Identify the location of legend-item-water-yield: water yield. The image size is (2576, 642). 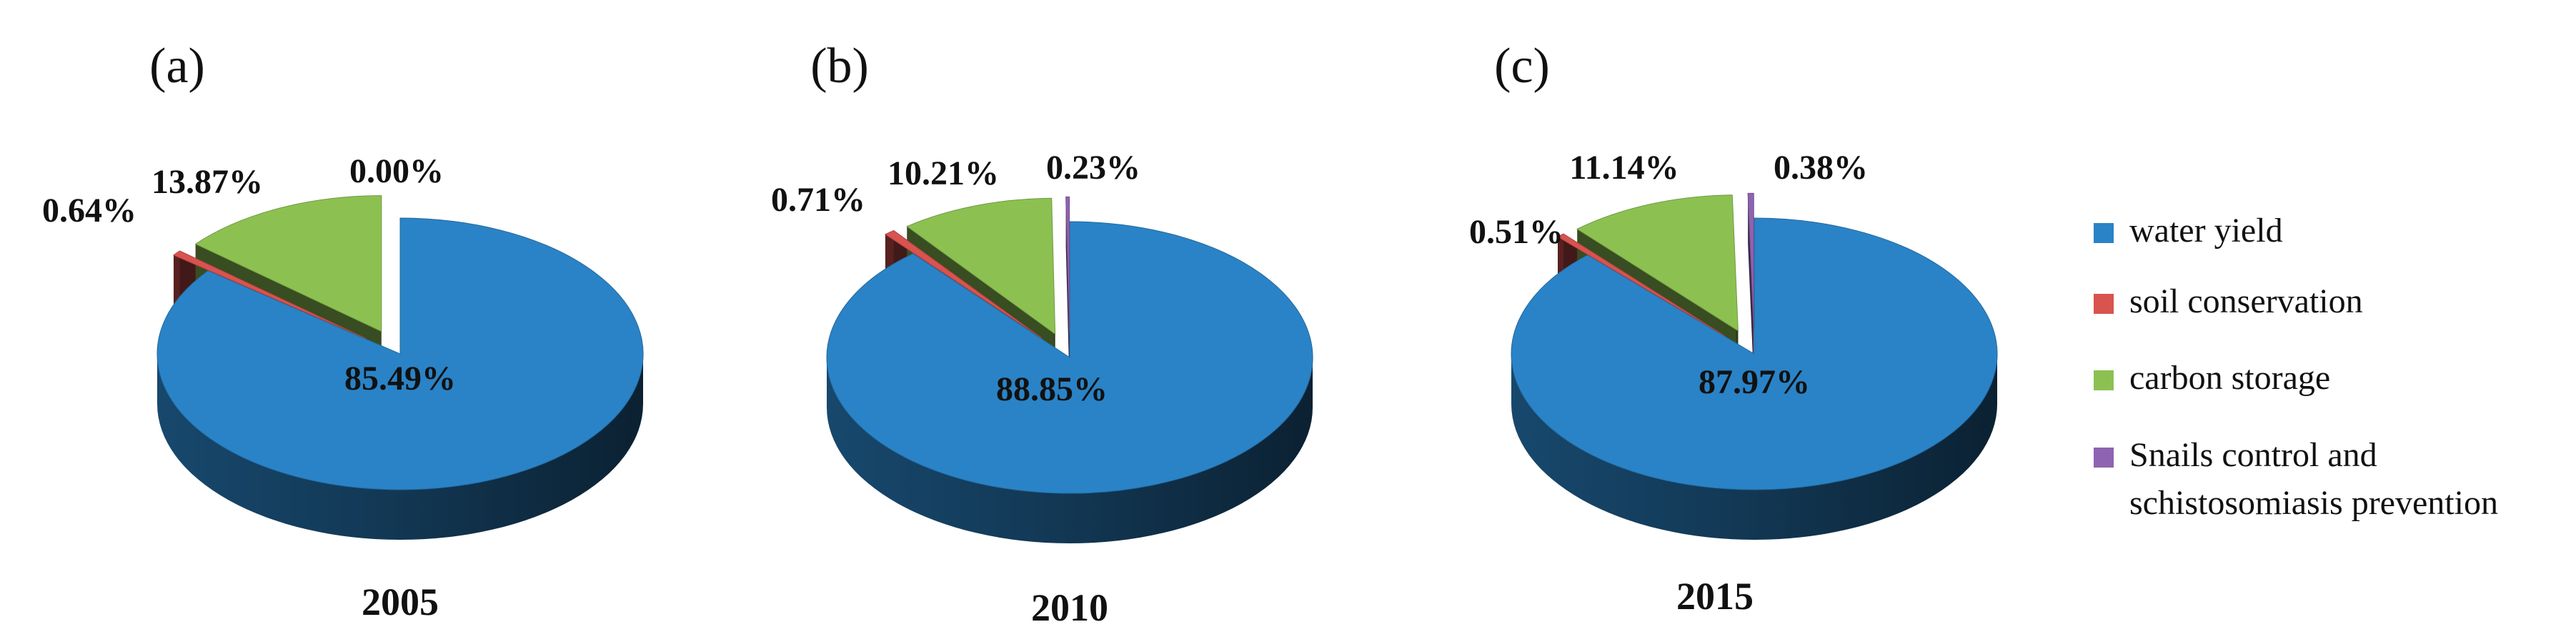
(2188, 231).